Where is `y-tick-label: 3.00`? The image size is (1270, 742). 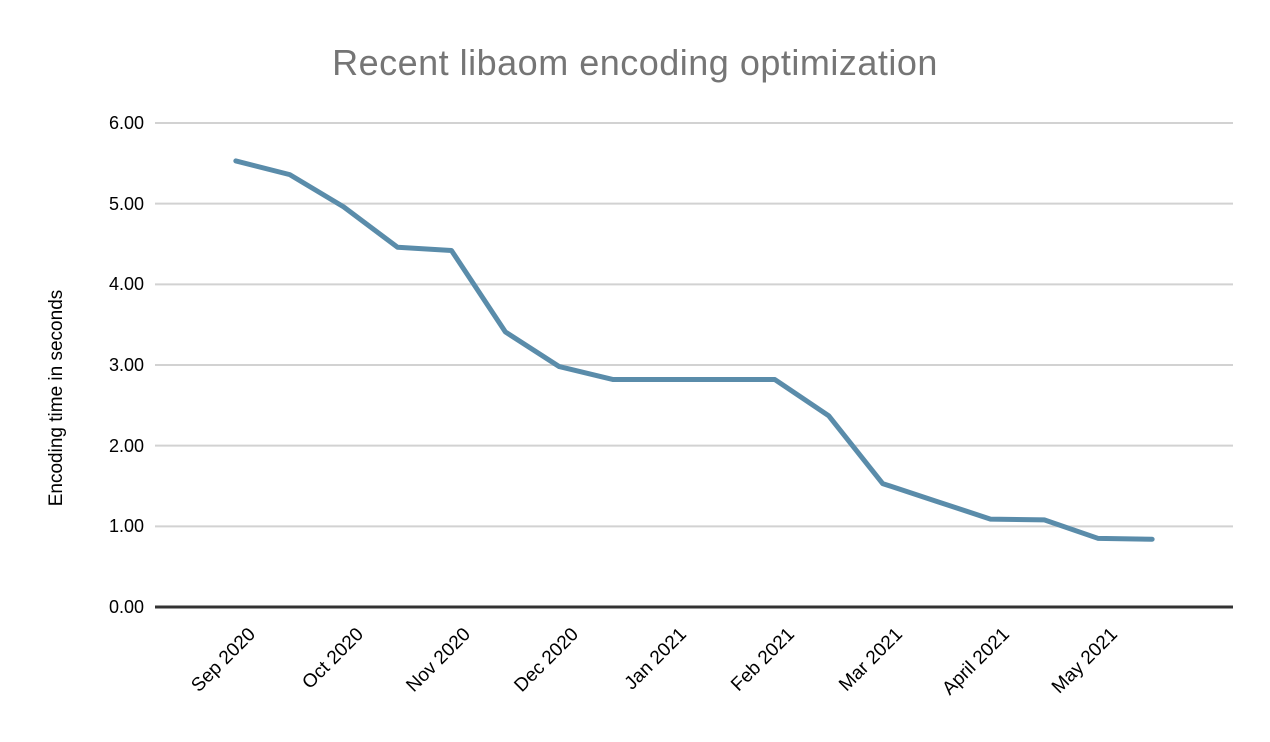
y-tick-label: 3.00 is located at coordinates (126, 365).